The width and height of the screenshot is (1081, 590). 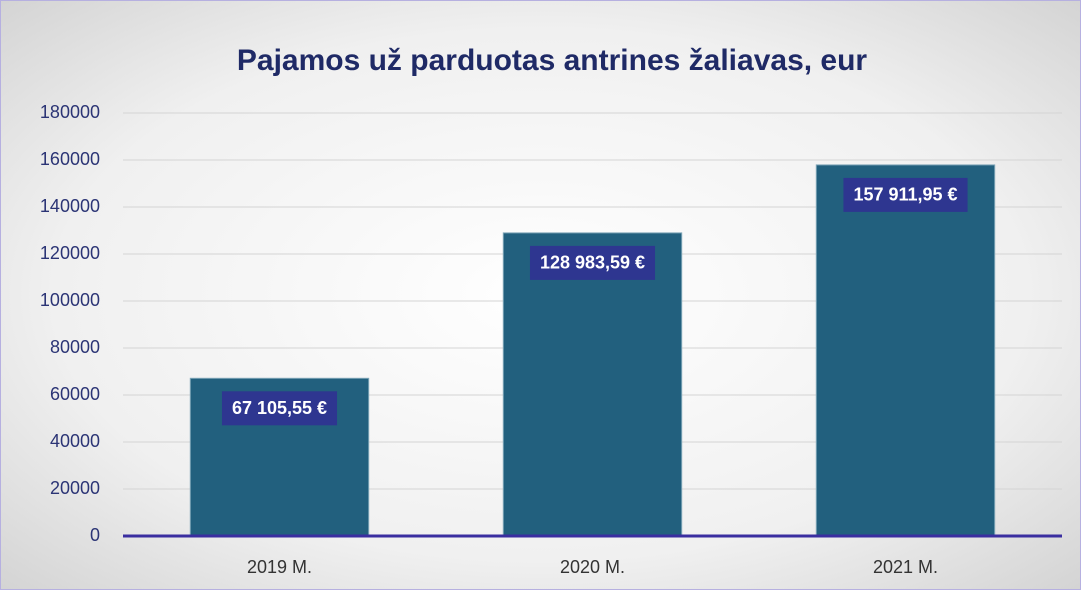 I want to click on y-tick-label: 0, so click(x=95, y=535).